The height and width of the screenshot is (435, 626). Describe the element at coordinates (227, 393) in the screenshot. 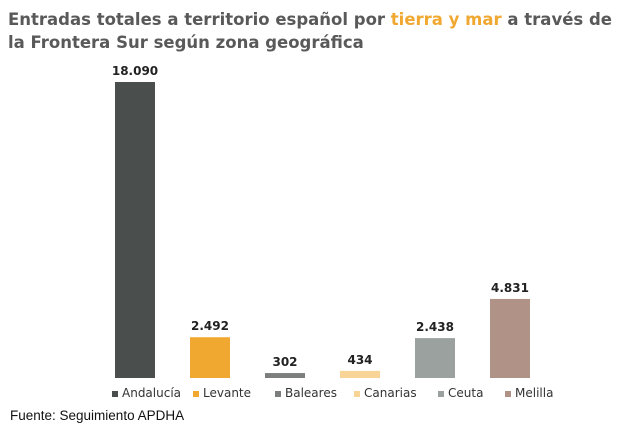

I see `legend-label-2: Levante` at that location.